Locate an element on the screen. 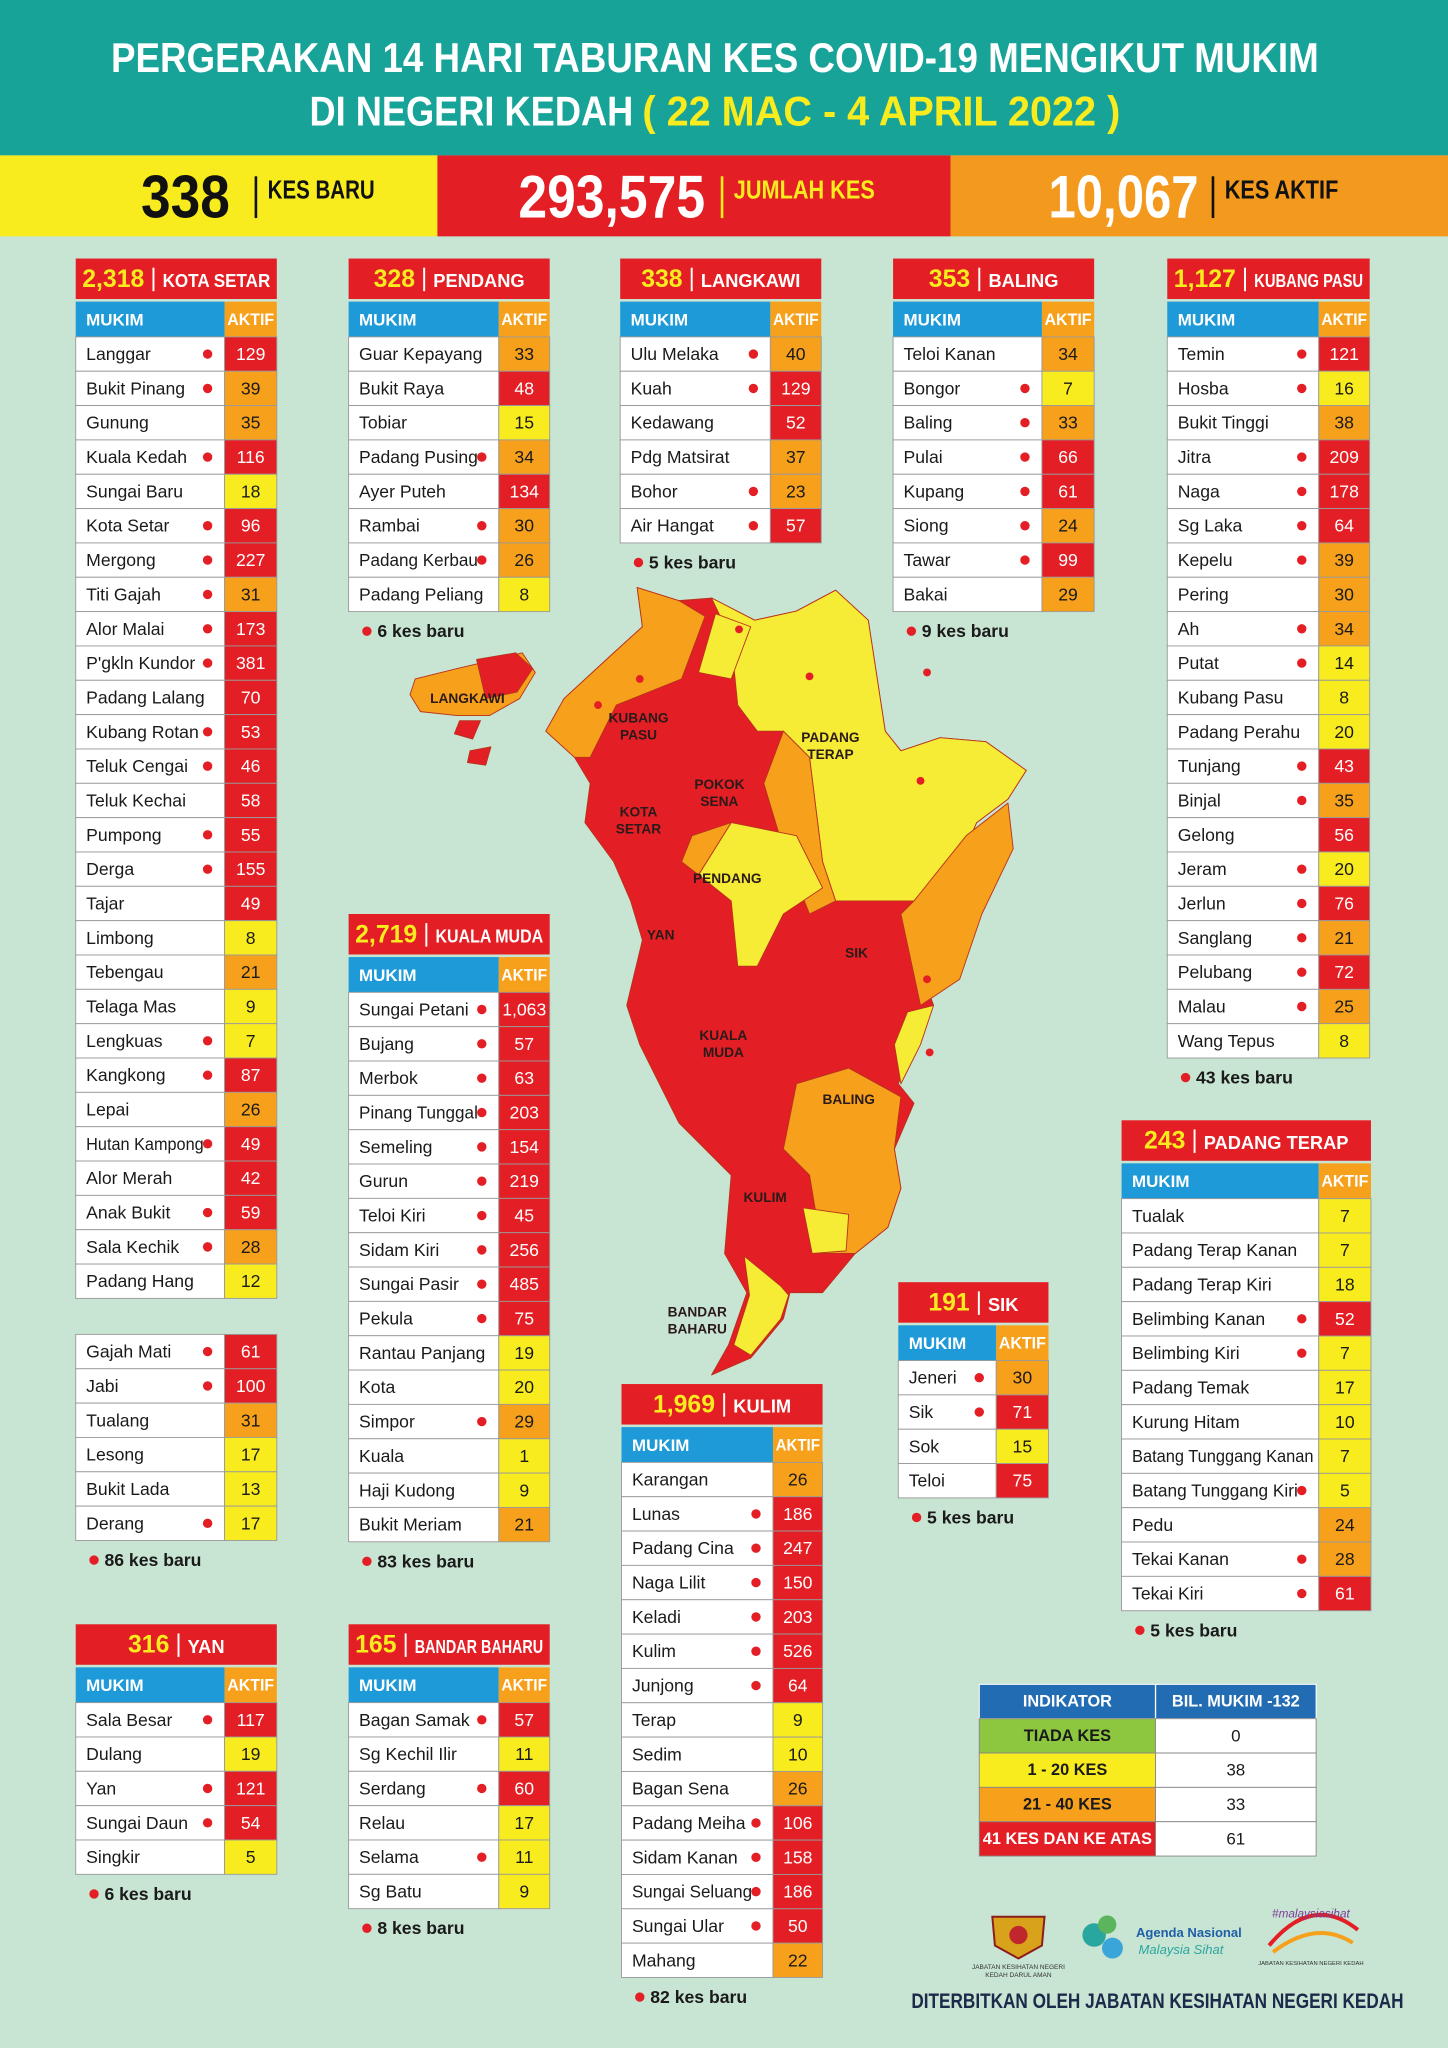  active-value: 29 is located at coordinates (1068, 594).